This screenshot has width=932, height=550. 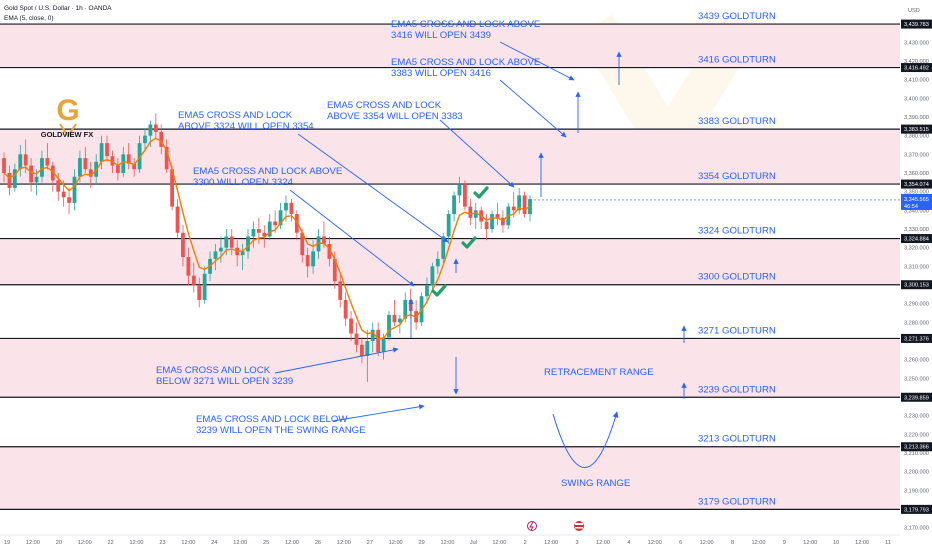 I want to click on x-tick-22: 3, so click(x=576, y=543).